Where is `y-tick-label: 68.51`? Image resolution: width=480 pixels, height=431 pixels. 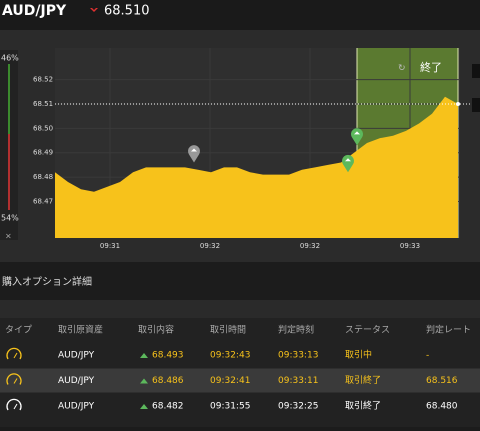 y-tick-label: 68.51 is located at coordinates (43, 104).